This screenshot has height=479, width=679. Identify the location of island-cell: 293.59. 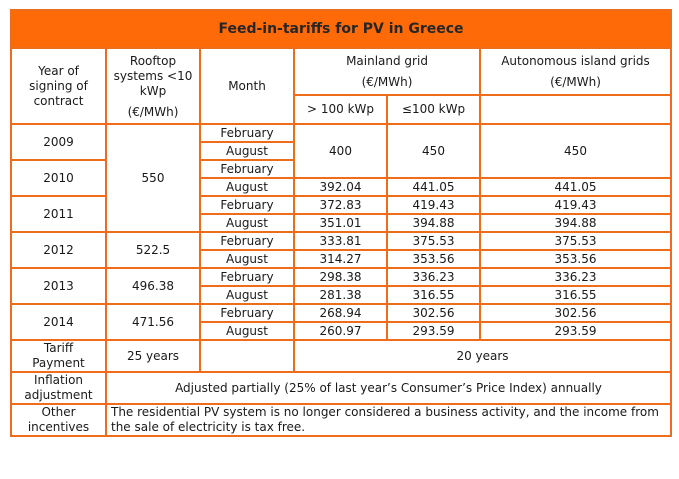
(575, 331).